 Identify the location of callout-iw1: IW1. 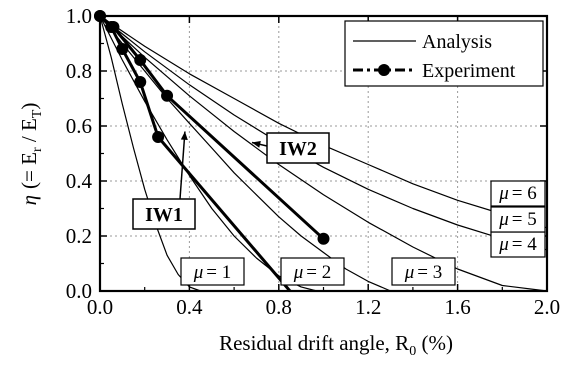
(164, 180).